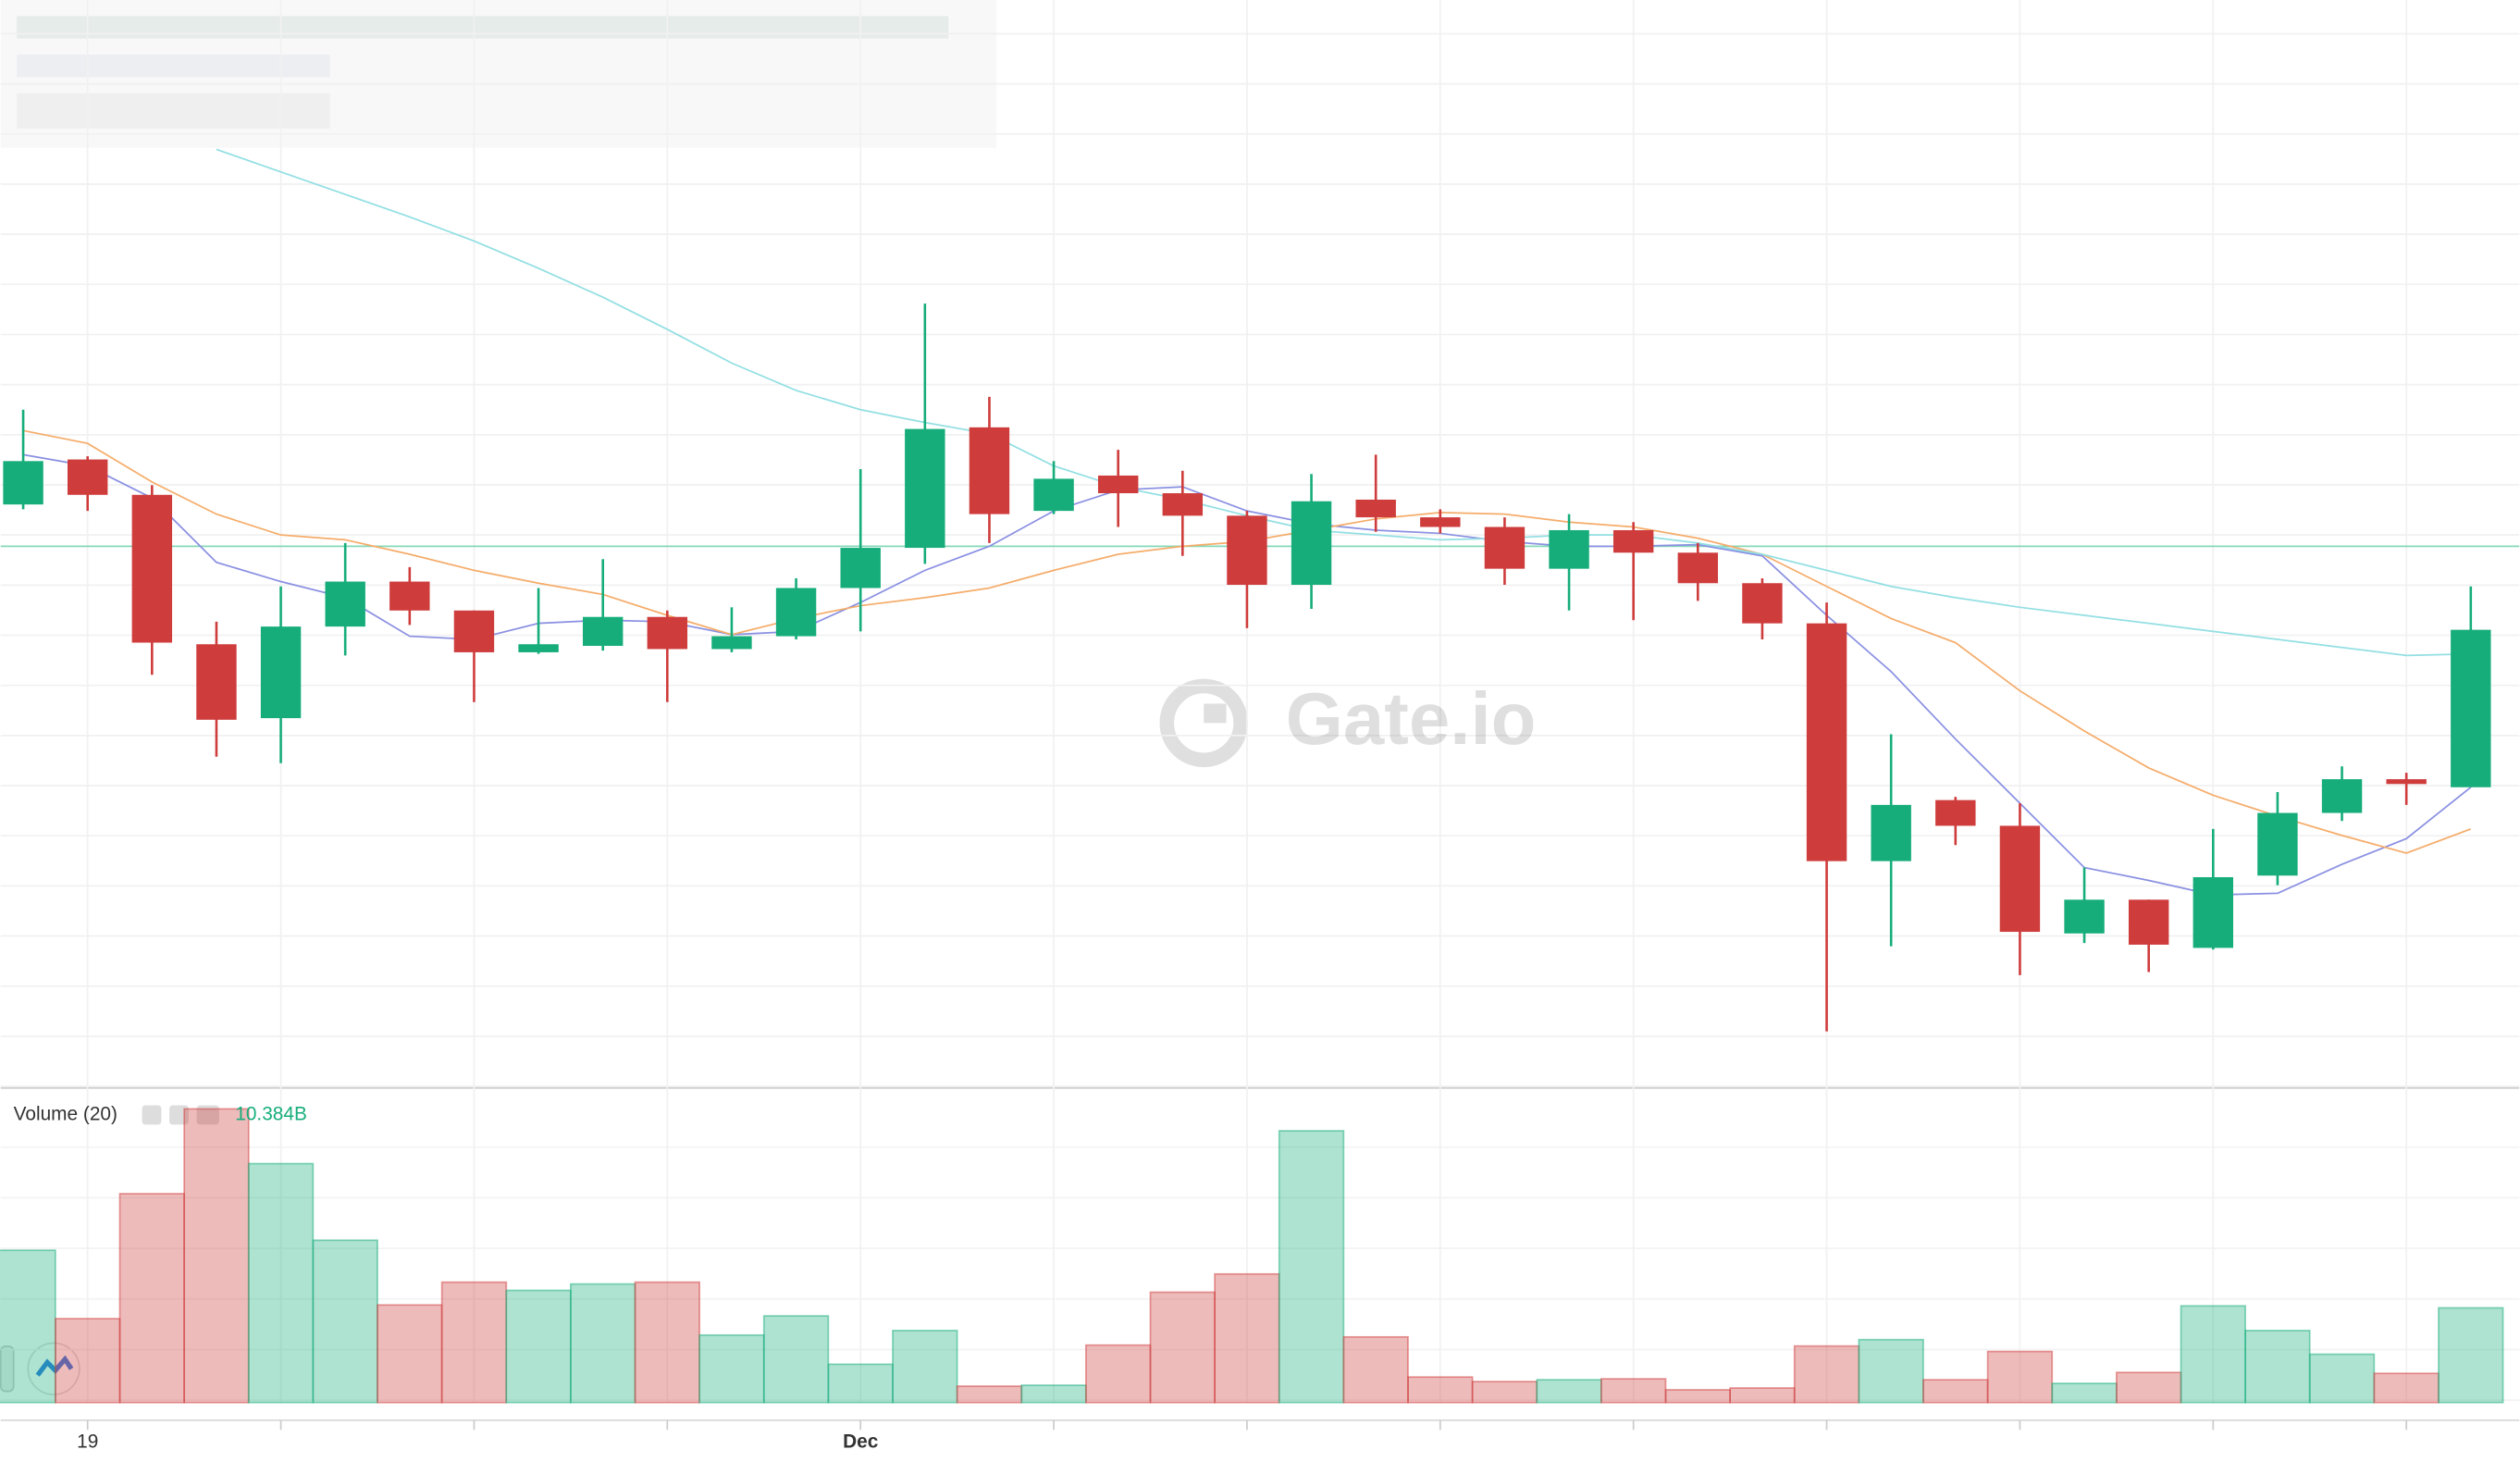  I want to click on side-tab, so click(7, 1369).